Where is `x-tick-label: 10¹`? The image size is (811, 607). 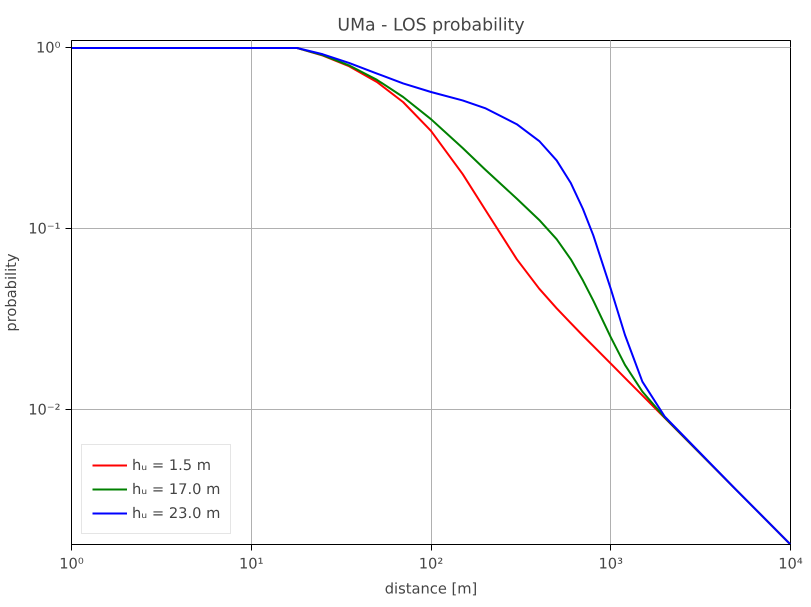 x-tick-label: 10¹ is located at coordinates (251, 564).